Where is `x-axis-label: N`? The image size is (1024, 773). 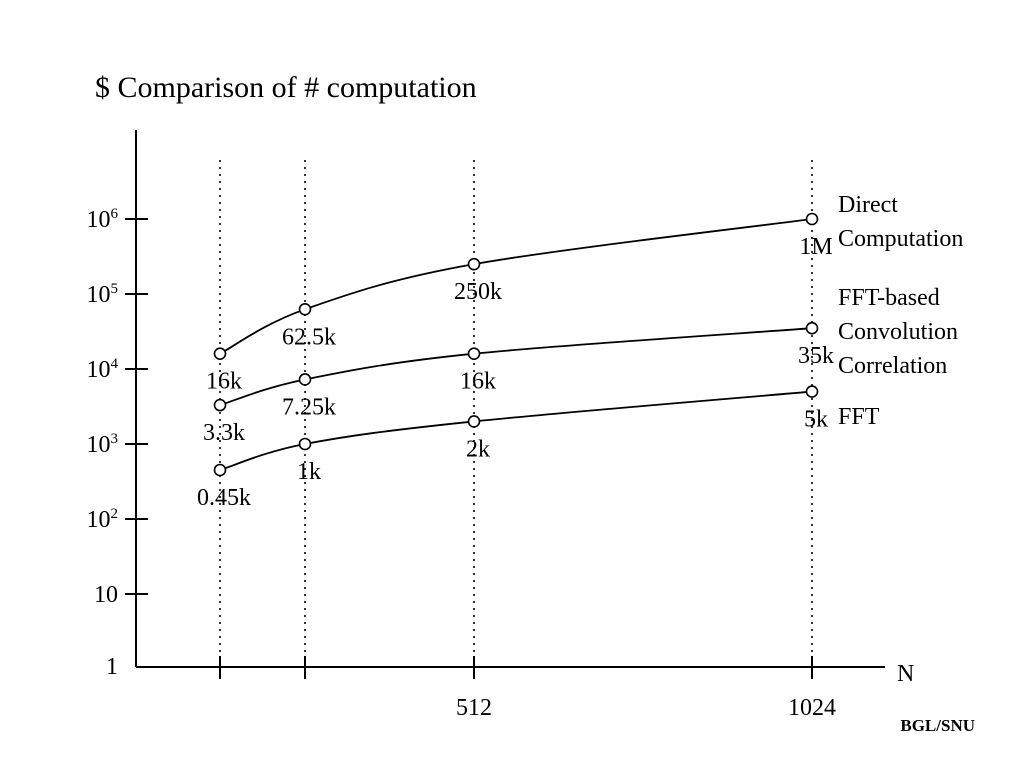 x-axis-label: N is located at coordinates (905, 674).